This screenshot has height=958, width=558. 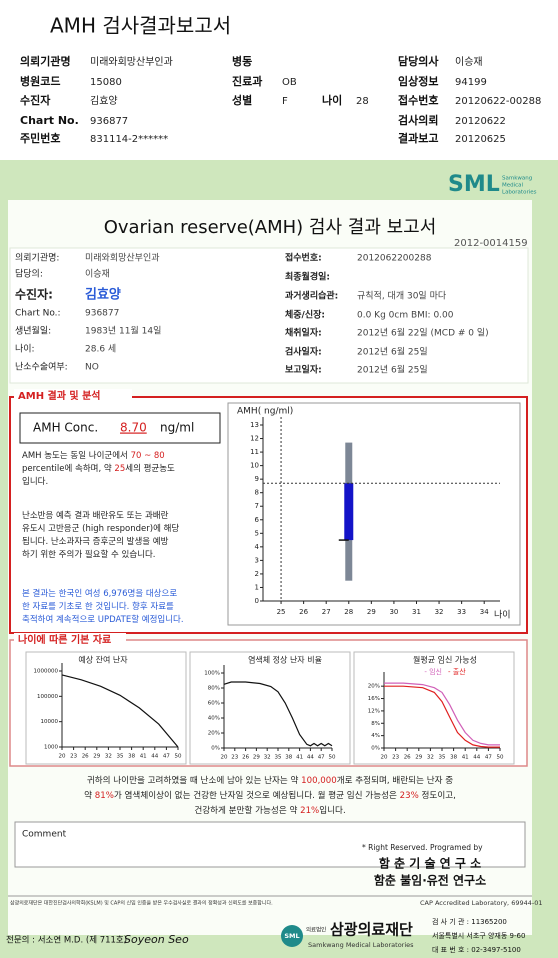 I want to click on amh-chart-frame, so click(x=374, y=514).